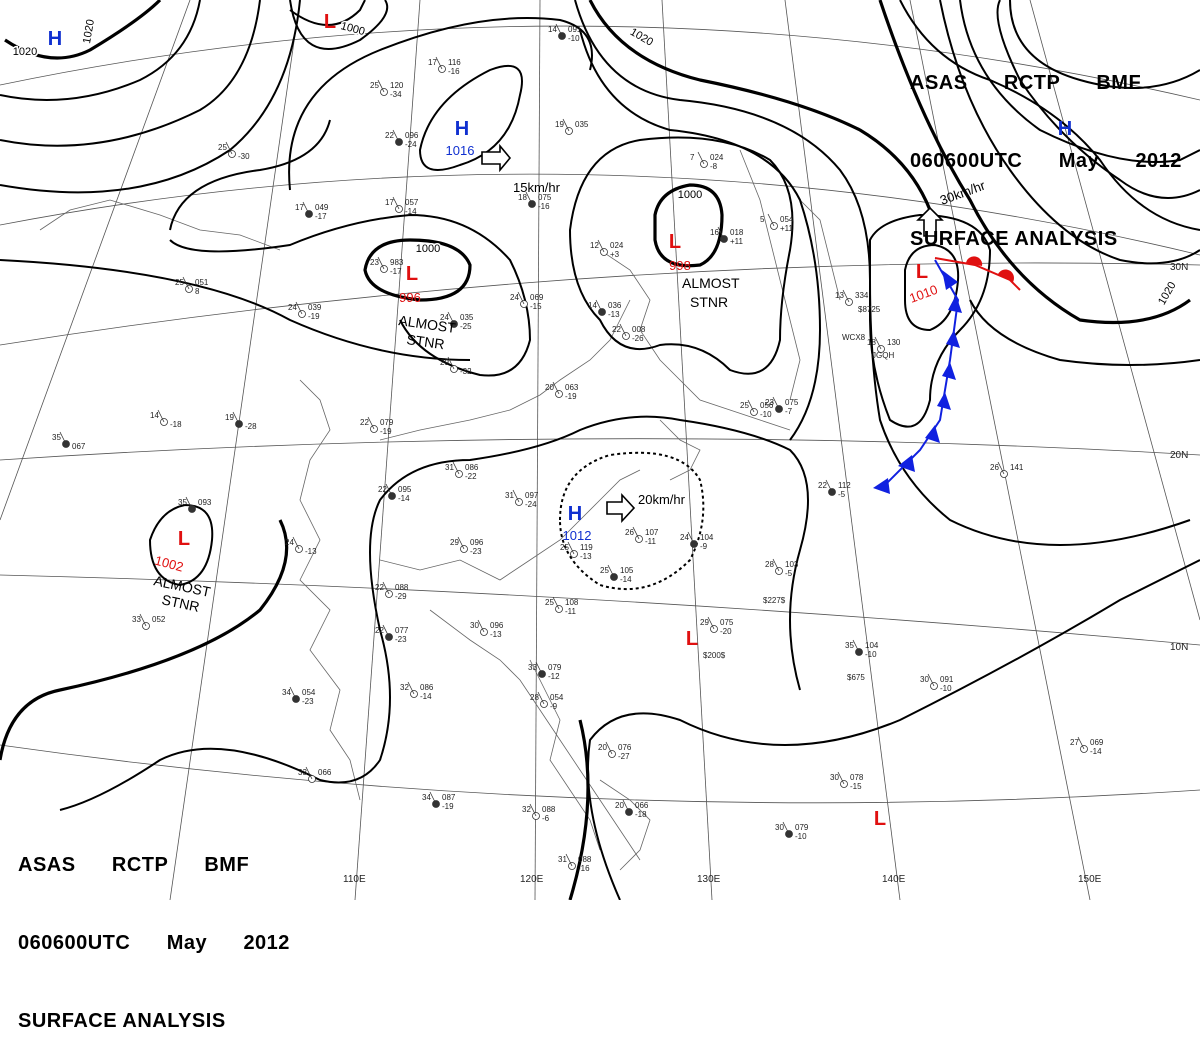 The width and height of the screenshot is (1200, 1060). What do you see at coordinates (202, 282) in the screenshot?
I see `station-pressure: 051` at bounding box center [202, 282].